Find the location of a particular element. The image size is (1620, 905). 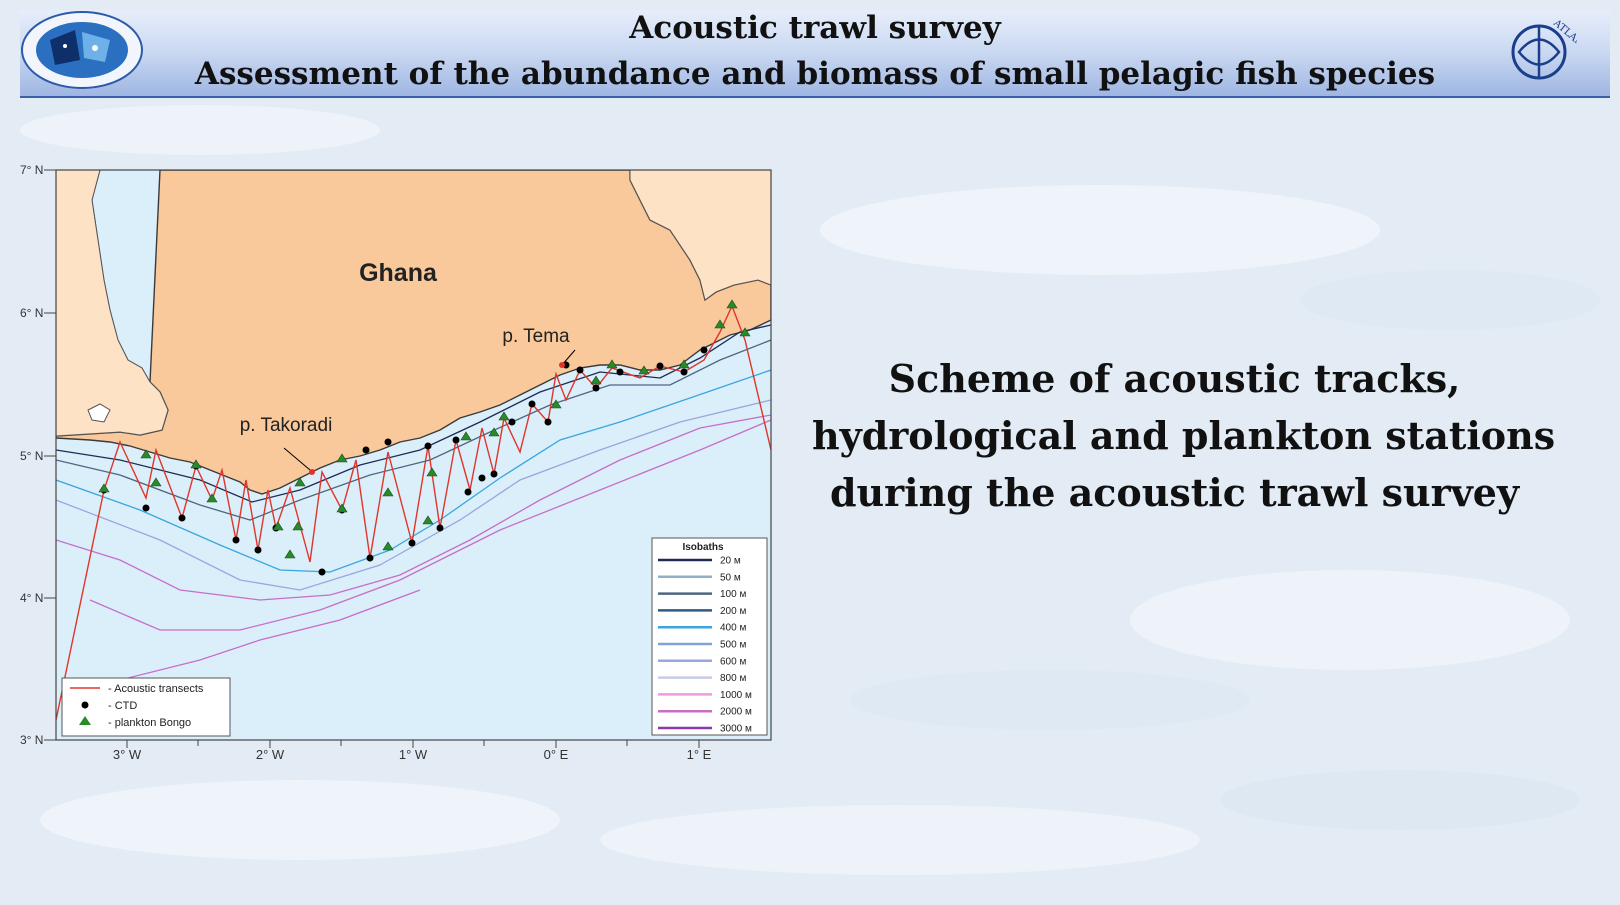

takoradi-marker is located at coordinates (312, 472).